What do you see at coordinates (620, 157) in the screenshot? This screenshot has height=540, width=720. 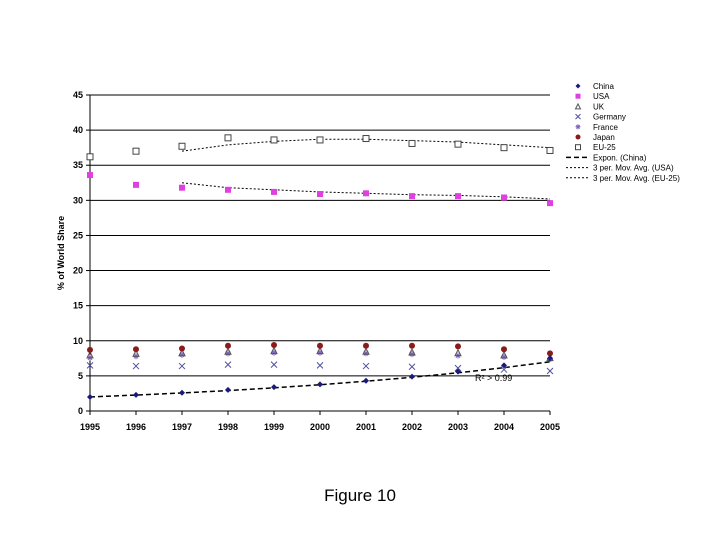 I see `legend-label: Expon. (China)` at bounding box center [620, 157].